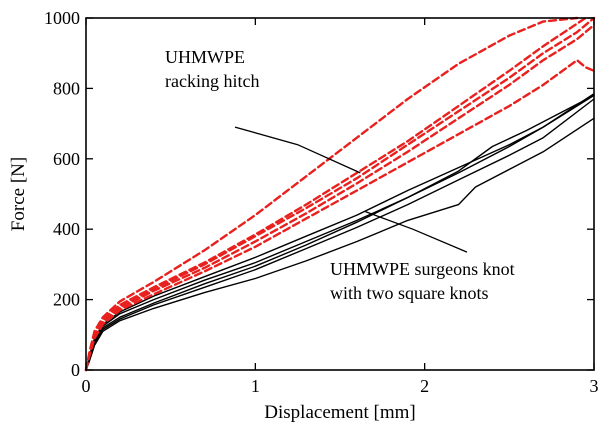 This screenshot has width=599, height=432. What do you see at coordinates (205, 57) in the screenshot?
I see `annotation-label-0-0: UHMWPE` at bounding box center [205, 57].